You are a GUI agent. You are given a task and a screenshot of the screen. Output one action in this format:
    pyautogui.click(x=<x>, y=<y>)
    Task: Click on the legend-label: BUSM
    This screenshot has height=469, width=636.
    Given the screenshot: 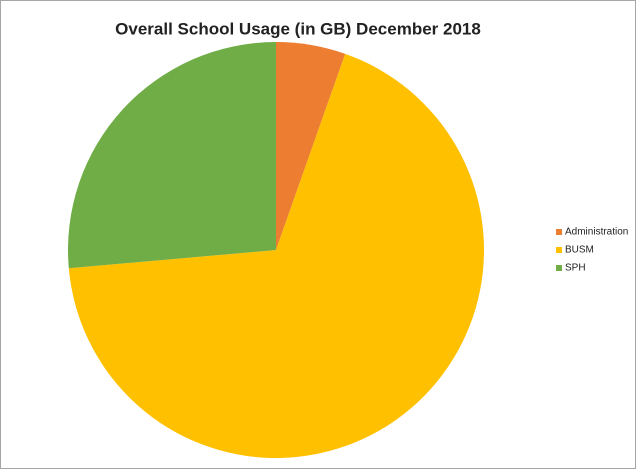 What is the action you would take?
    pyautogui.click(x=579, y=250)
    